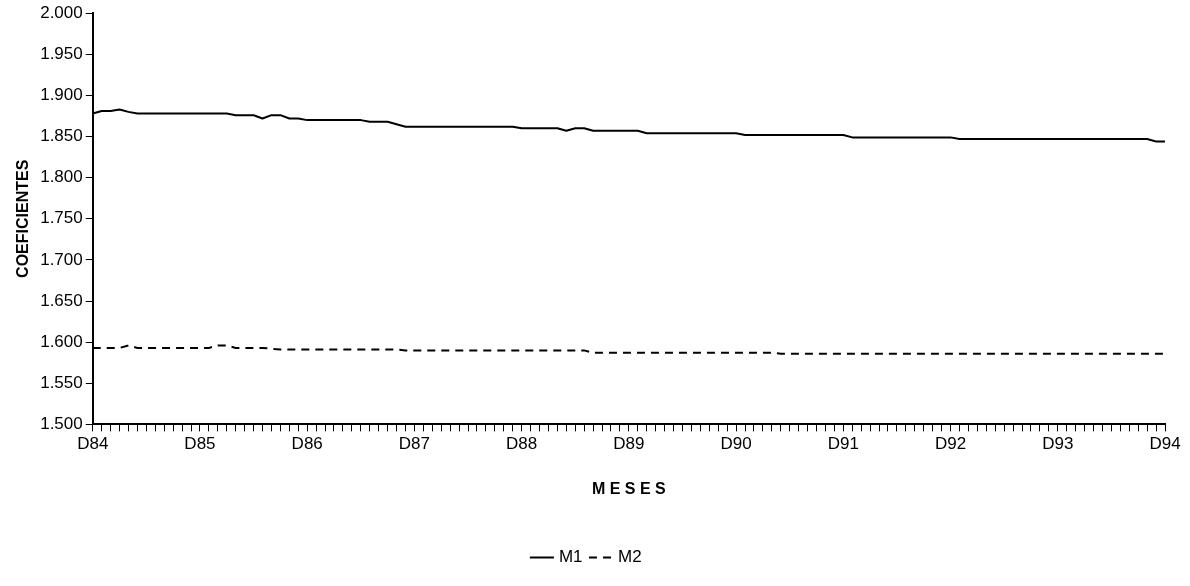 This screenshot has width=1190, height=586. Describe the element at coordinates (61, 382) in the screenshot. I see `y-tick-label: 1.550` at that location.